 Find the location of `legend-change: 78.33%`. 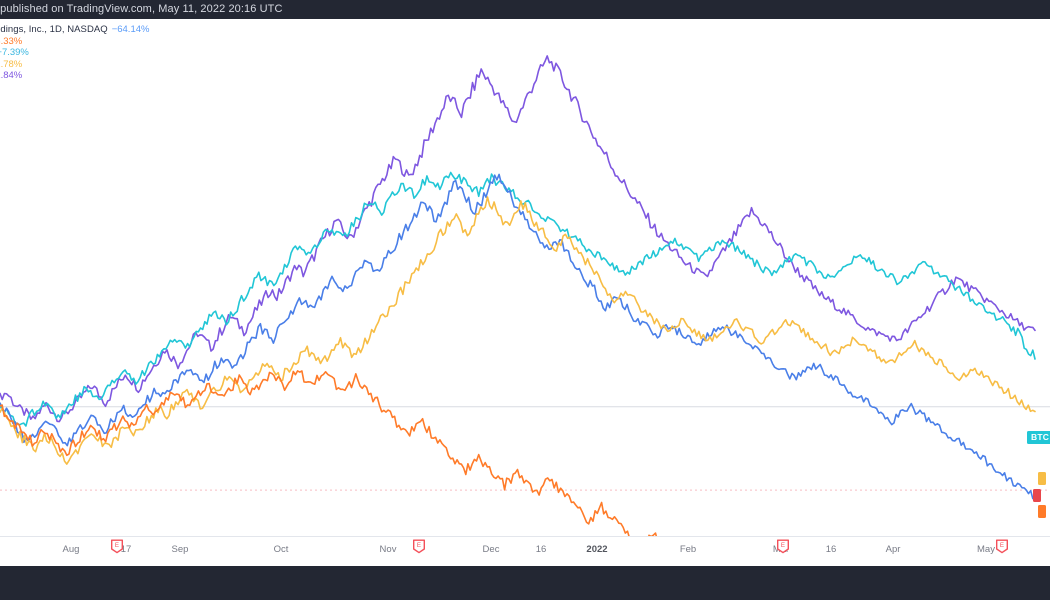

legend-change: 78.33% is located at coordinates (11, 41).